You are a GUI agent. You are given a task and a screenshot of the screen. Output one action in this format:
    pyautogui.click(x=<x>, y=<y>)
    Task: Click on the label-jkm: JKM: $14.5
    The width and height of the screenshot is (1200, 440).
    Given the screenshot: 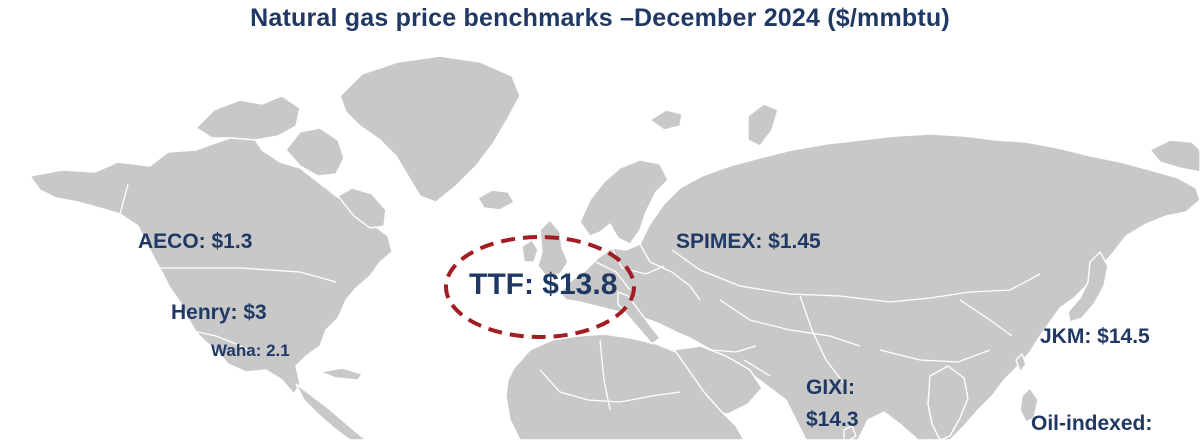 What is the action you would take?
    pyautogui.click(x=1095, y=336)
    